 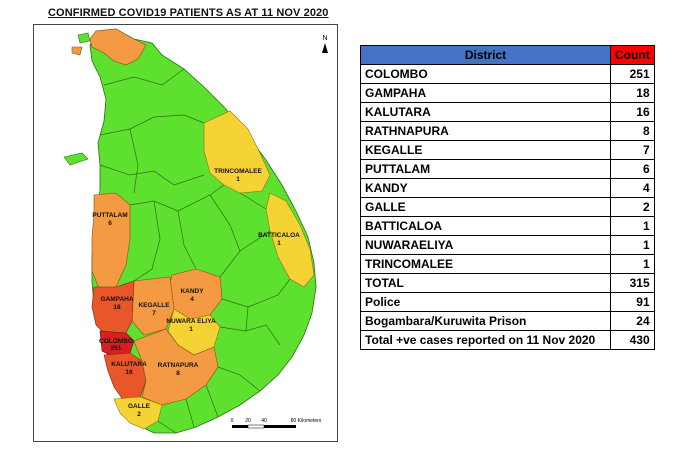 What do you see at coordinates (485, 264) in the screenshot?
I see `row-name: TRINCOMALEE` at bounding box center [485, 264].